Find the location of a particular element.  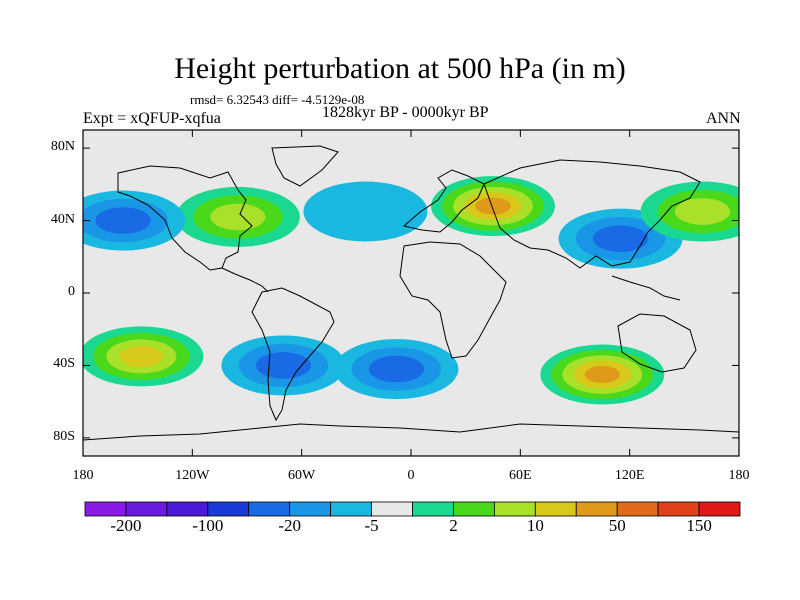

y-tick-label: 0 is located at coordinates (71, 291).